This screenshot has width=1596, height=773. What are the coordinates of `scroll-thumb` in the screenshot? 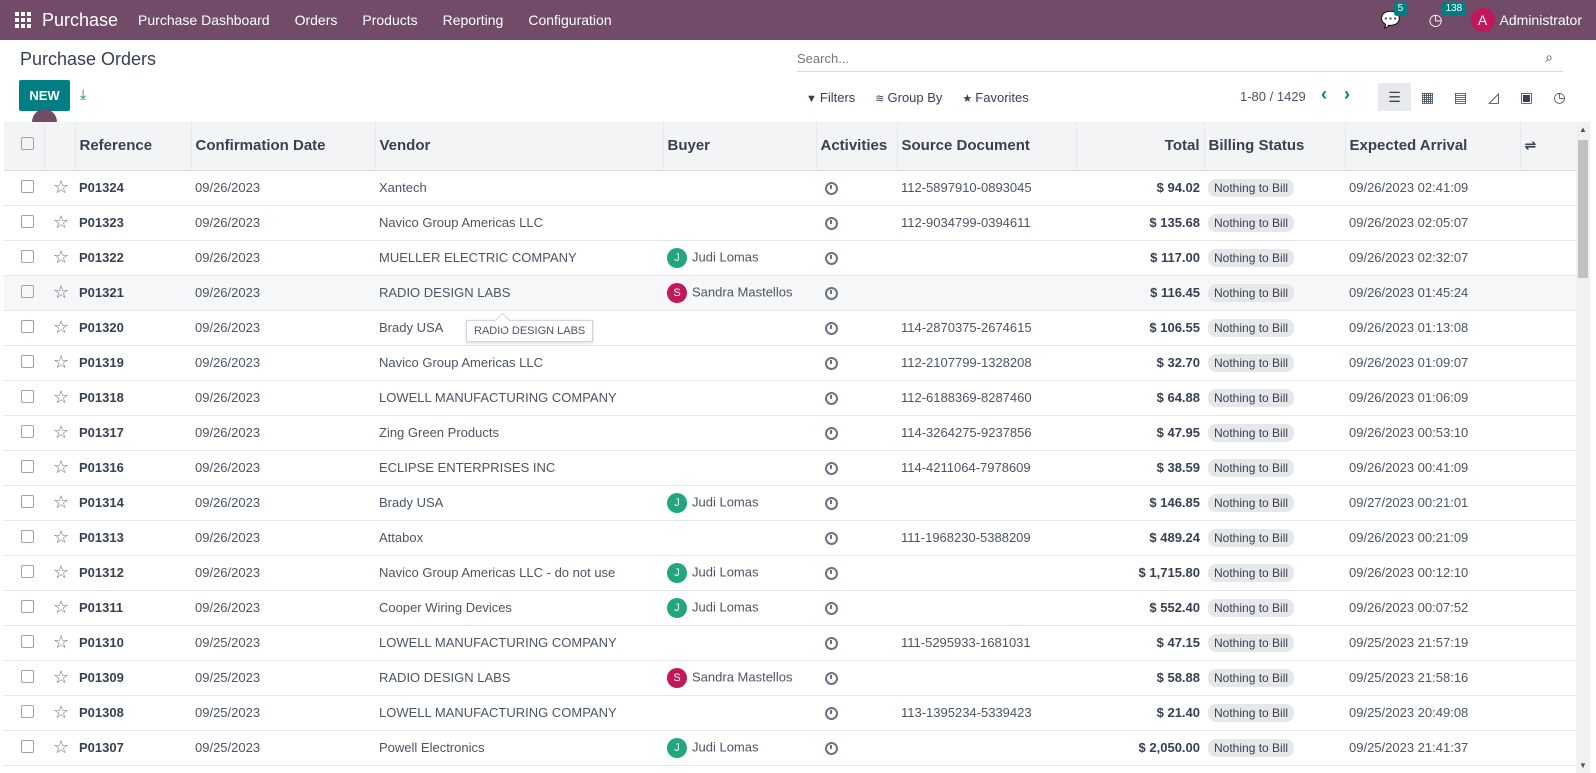 It's located at (1583, 209).